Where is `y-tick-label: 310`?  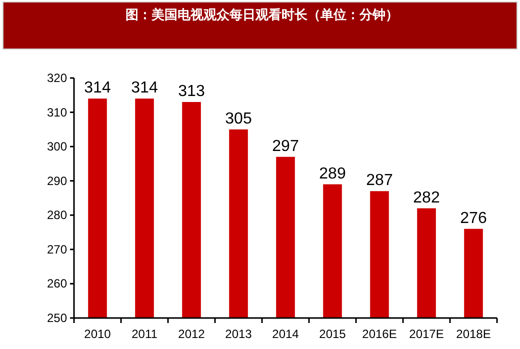 y-tick-label: 310 is located at coordinates (57, 112).